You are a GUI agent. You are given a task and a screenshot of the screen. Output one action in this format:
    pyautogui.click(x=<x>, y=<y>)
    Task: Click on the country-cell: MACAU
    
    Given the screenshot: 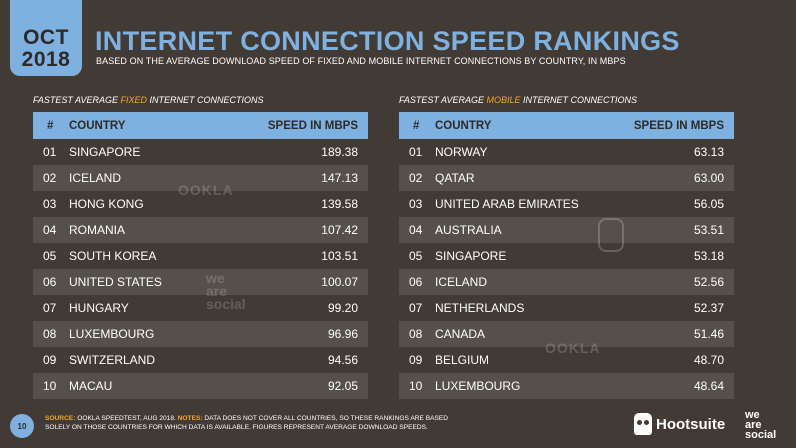 What is the action you would take?
    pyautogui.click(x=91, y=386)
    